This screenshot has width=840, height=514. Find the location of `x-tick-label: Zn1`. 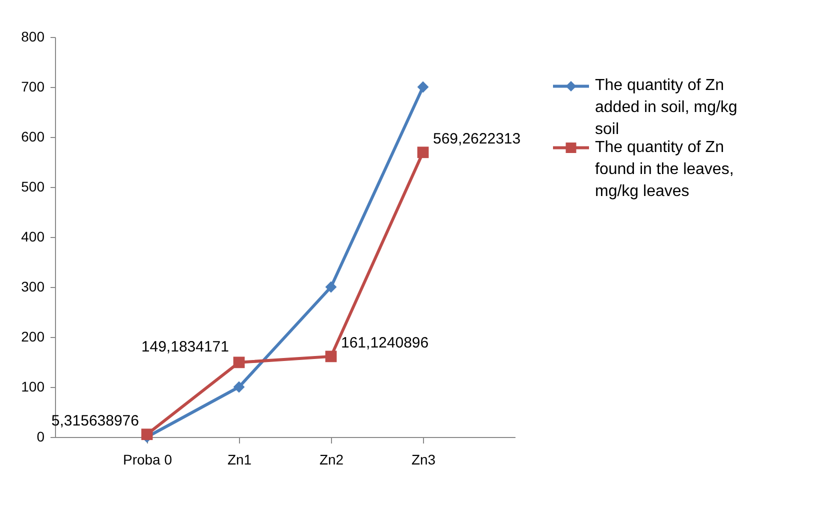

x-tick-label: Zn1 is located at coordinates (239, 460).